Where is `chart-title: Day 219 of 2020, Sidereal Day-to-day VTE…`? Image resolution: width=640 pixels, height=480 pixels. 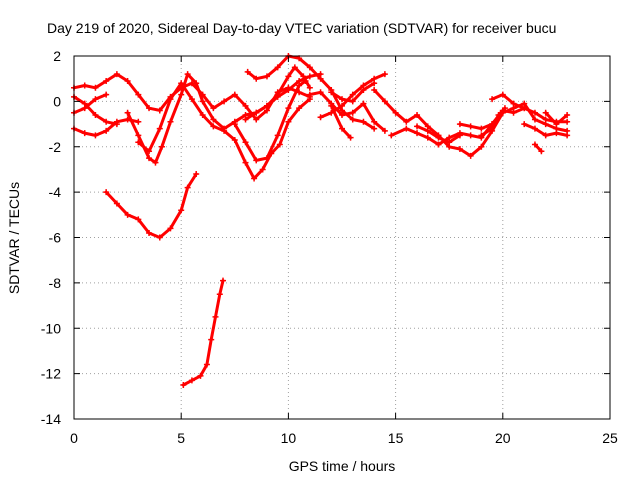 chart-title: Day 219 of 2020, Sidereal Day-to-day VTE… is located at coordinates (301, 28).